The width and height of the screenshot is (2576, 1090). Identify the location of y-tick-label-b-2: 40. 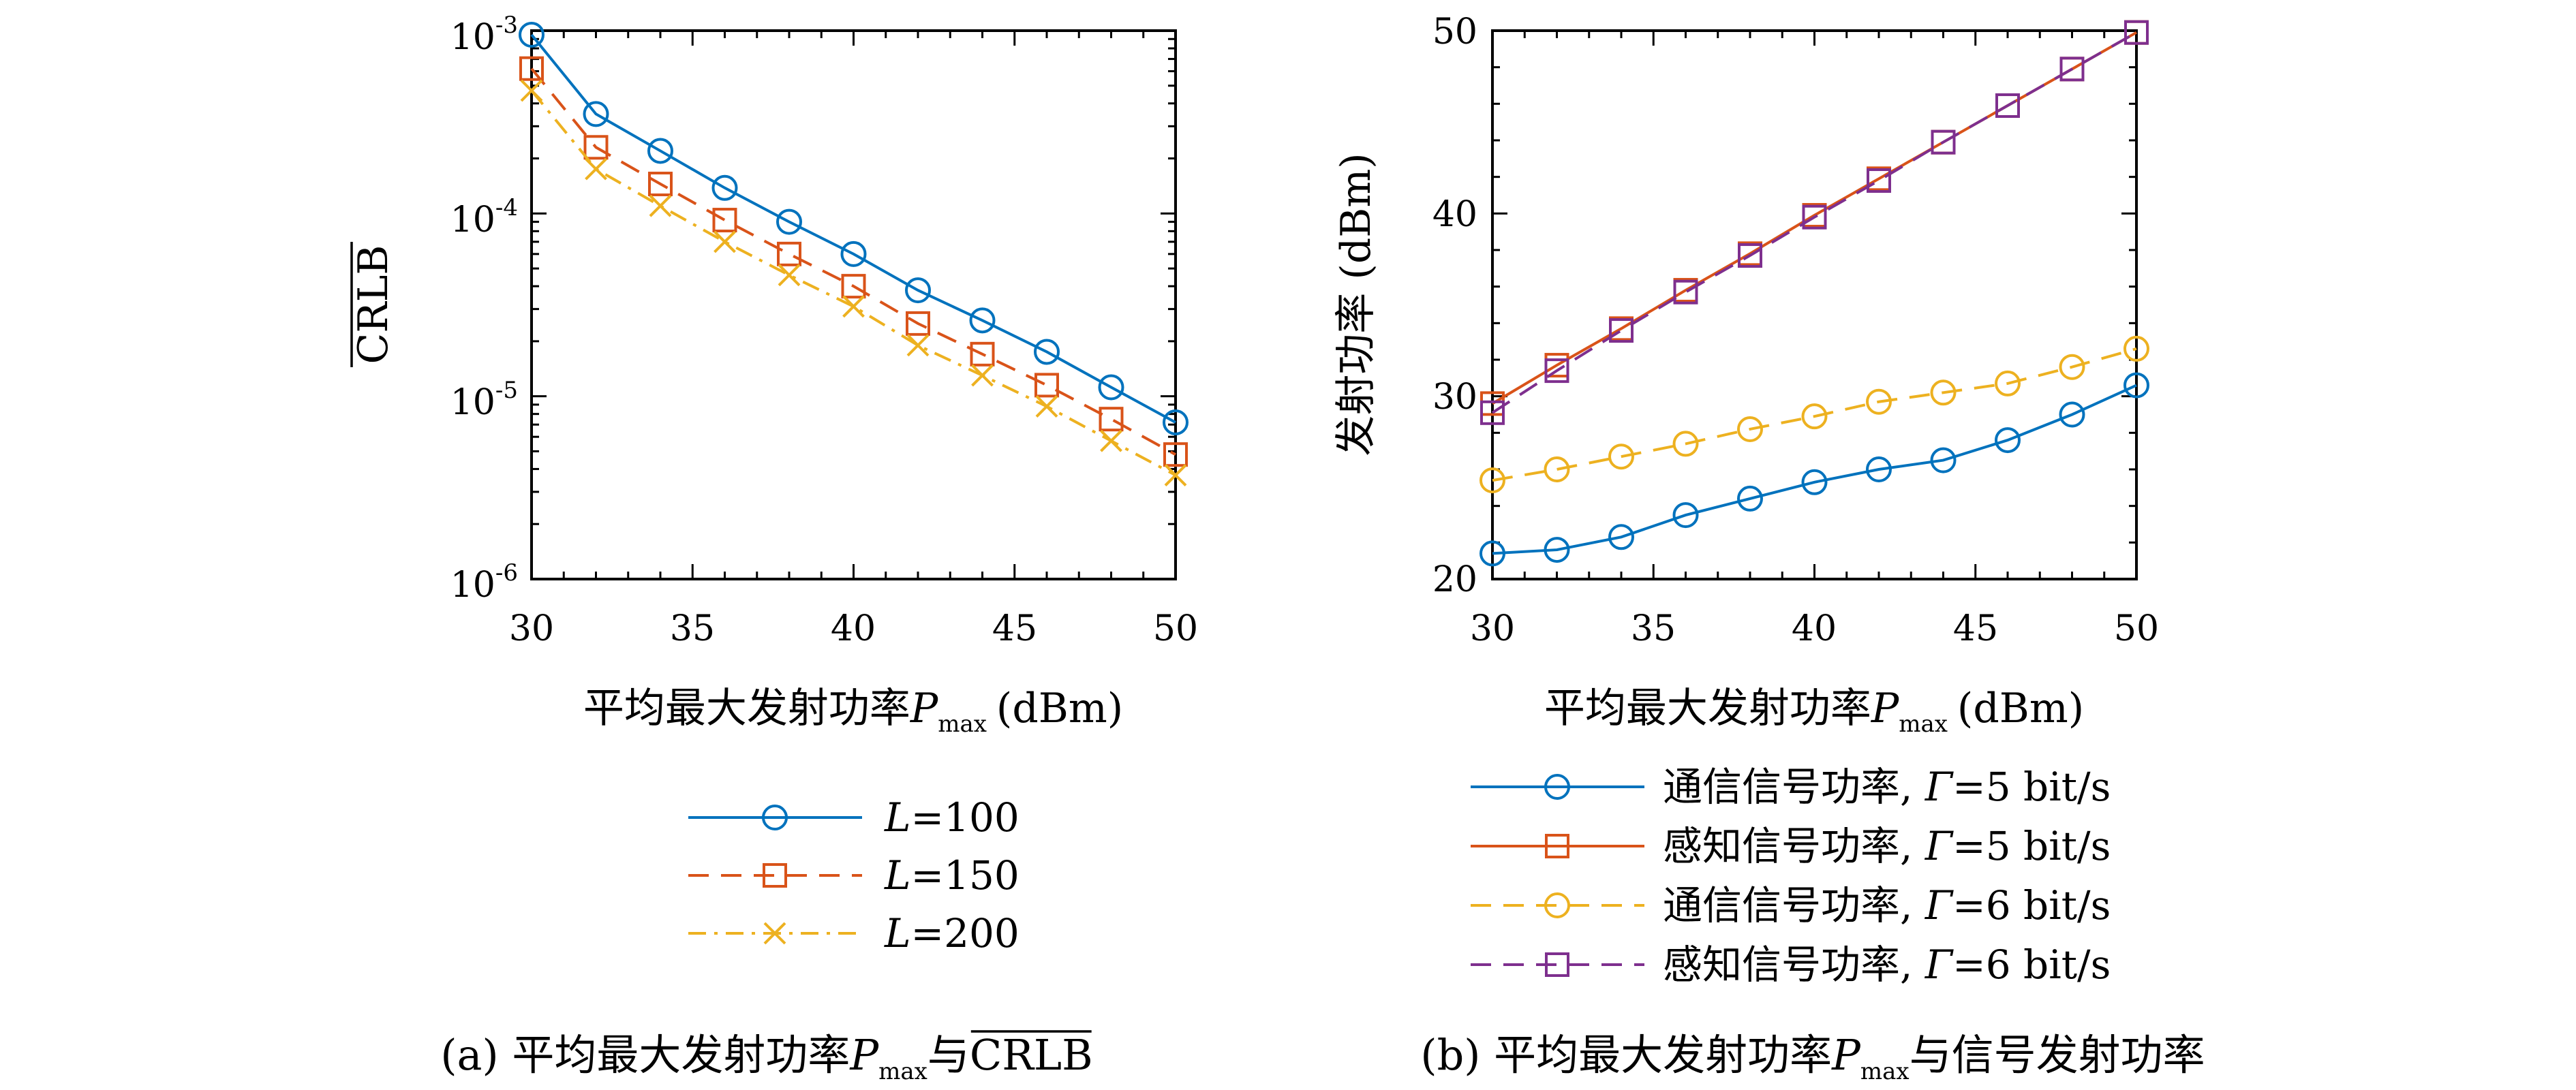
(1454, 215).